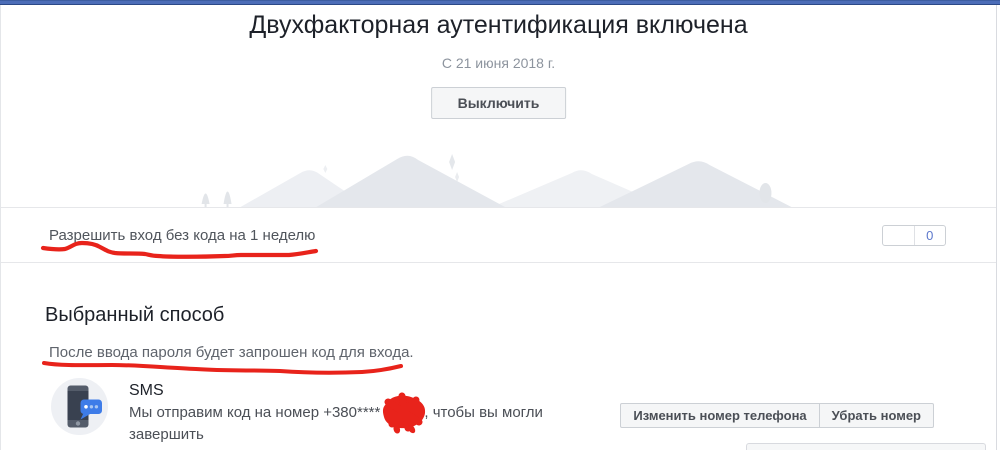 The height and width of the screenshot is (450, 1000). Describe the element at coordinates (930, 235) in the screenshot. I see `counter-value: 0` at that location.